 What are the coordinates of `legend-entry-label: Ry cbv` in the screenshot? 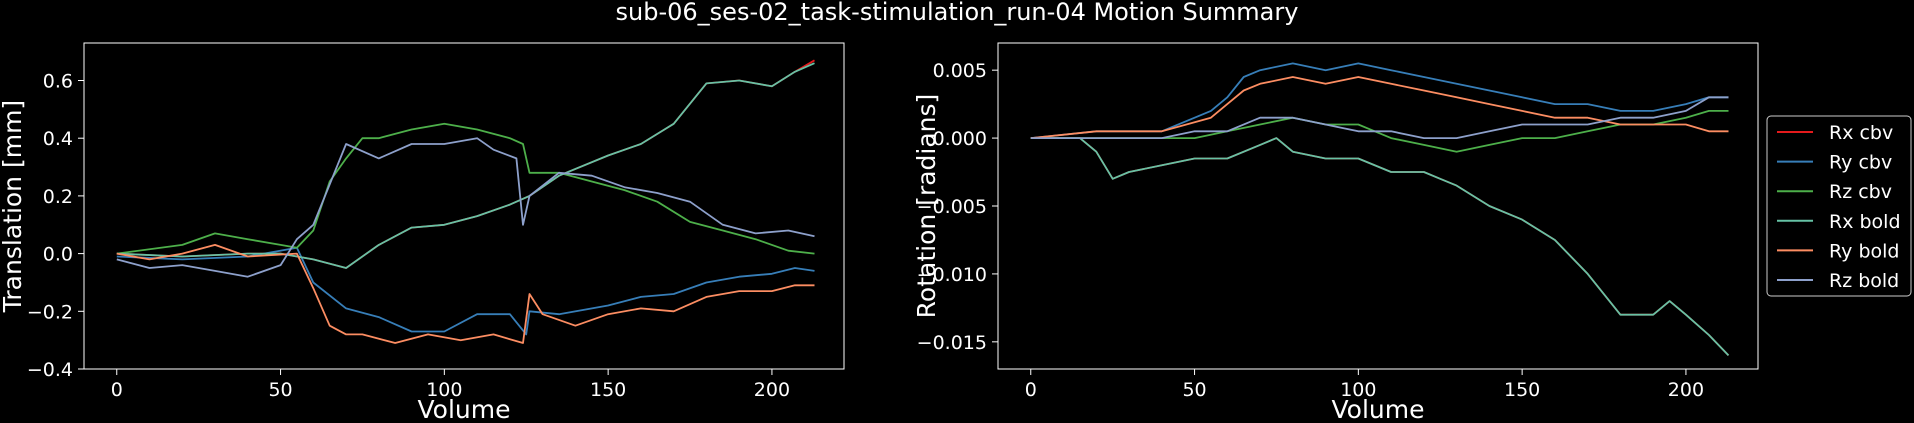 It's located at (1860, 163).